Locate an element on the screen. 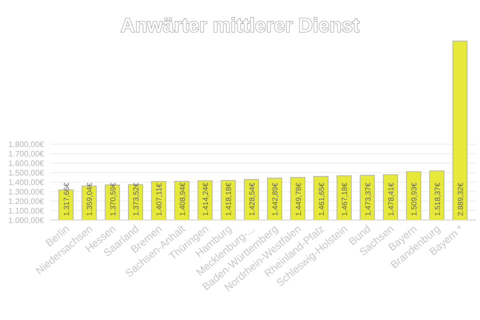 This screenshot has width=480, height=320. y-tick-label: 1.100,00€ is located at coordinates (26, 211).